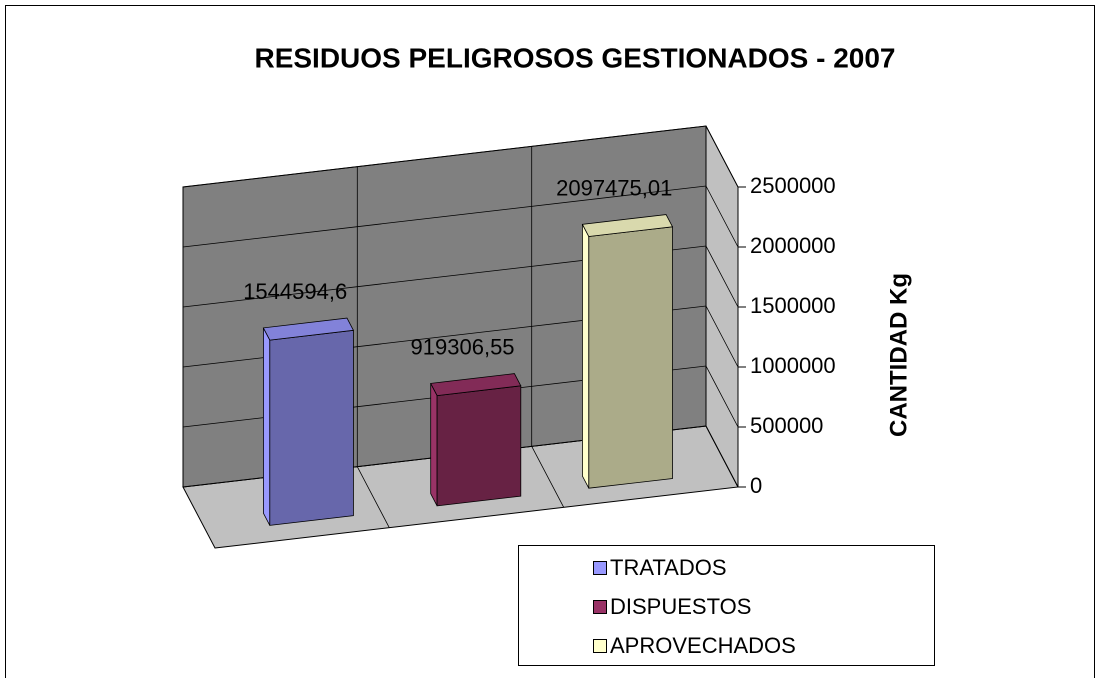  I want to click on legend-label: TRATADOS, so click(668, 567).